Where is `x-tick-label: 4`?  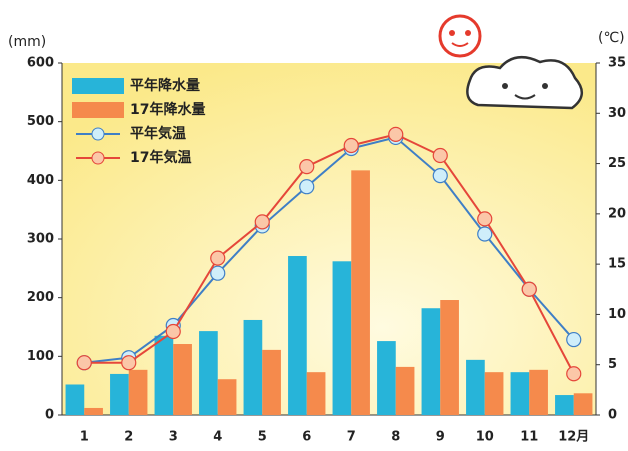
x-tick-label: 4 is located at coordinates (217, 437).